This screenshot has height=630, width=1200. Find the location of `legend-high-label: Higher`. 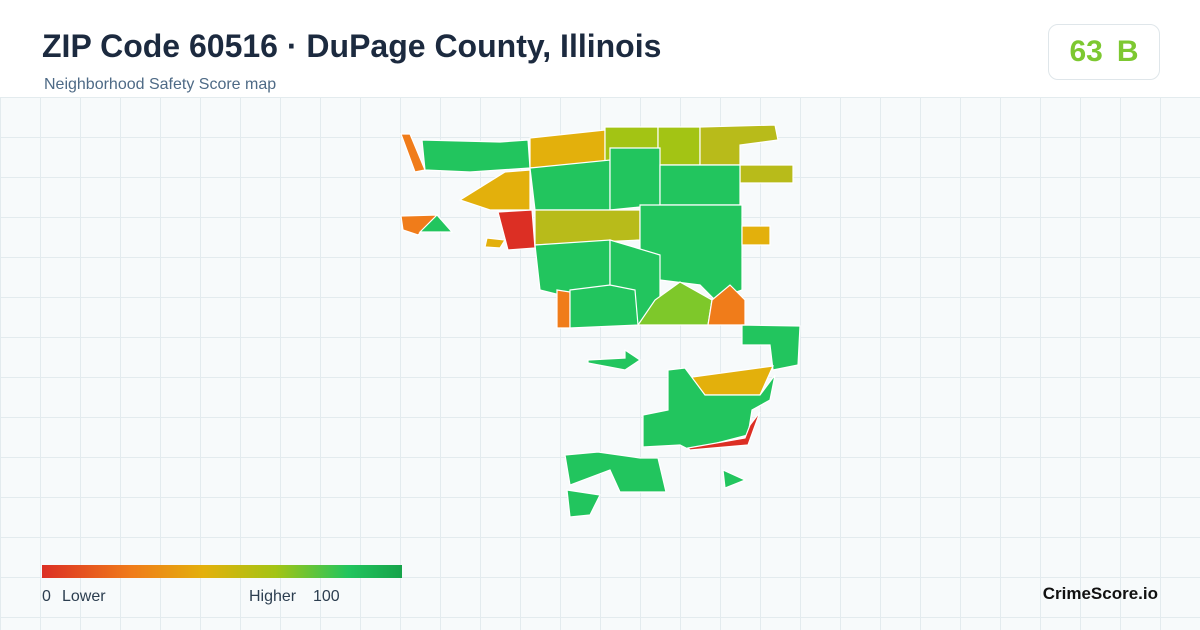

legend-high-label: Higher is located at coordinates (273, 596).